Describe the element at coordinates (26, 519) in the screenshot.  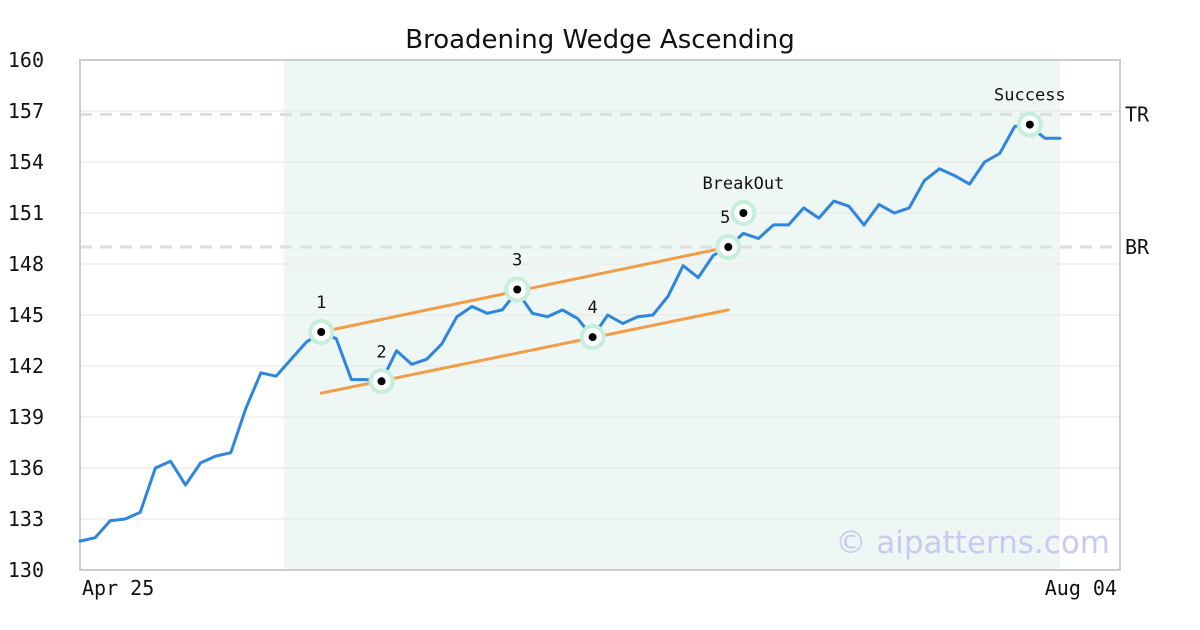
I see `y-tick-label: 133` at that location.